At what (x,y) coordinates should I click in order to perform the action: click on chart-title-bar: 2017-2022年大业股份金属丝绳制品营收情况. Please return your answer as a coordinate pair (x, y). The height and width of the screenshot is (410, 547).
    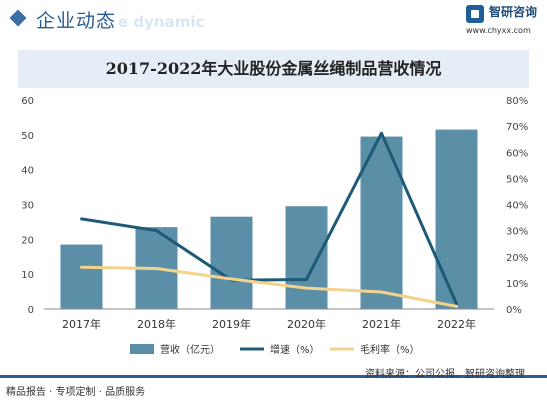
    Looking at the image, I should click on (273, 69).